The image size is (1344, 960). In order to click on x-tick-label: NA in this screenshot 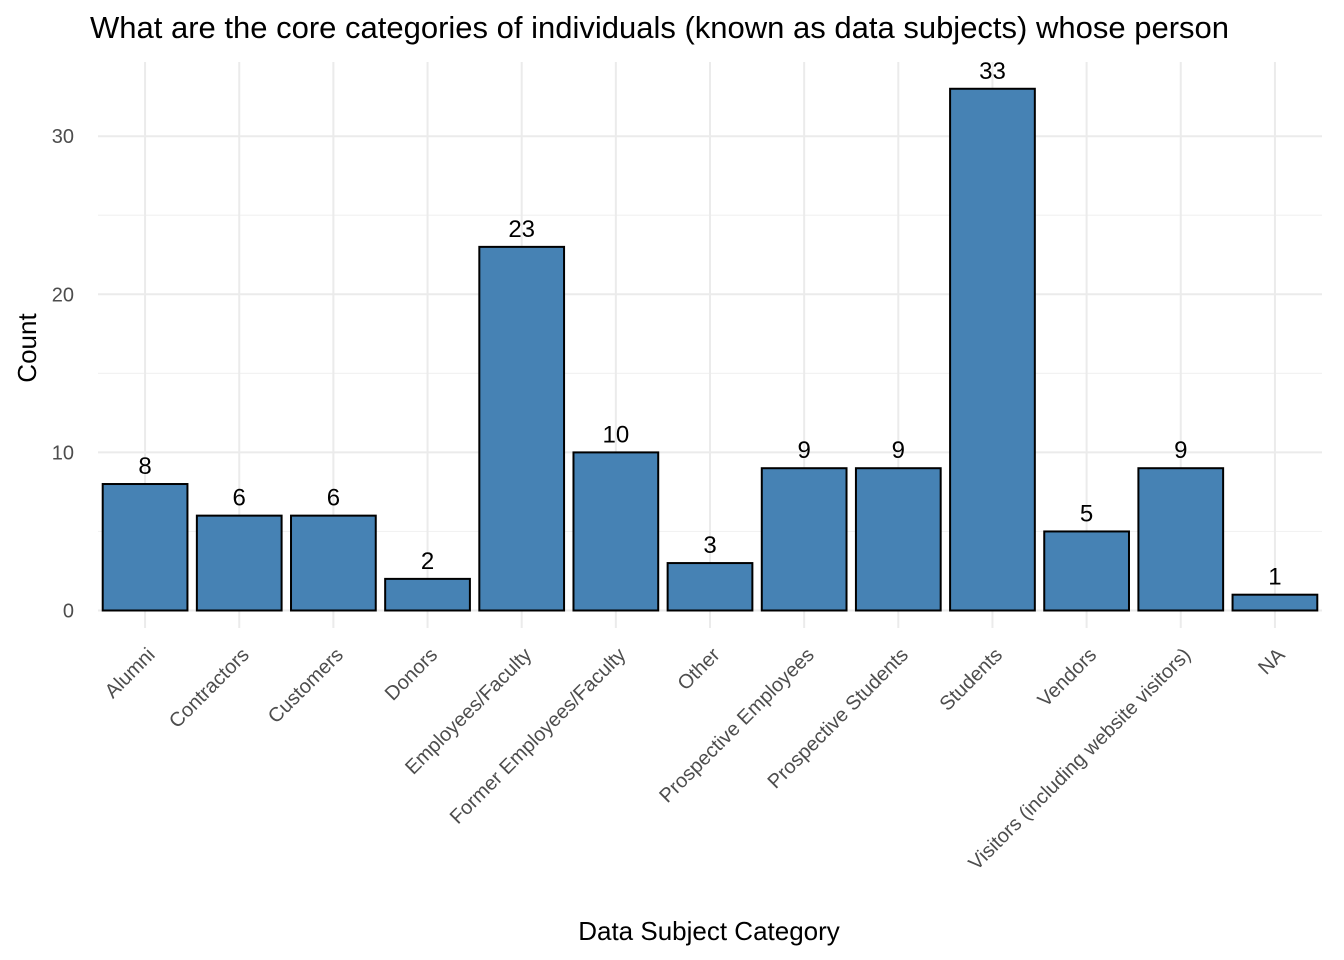, I will do `click(1272, 662)`.